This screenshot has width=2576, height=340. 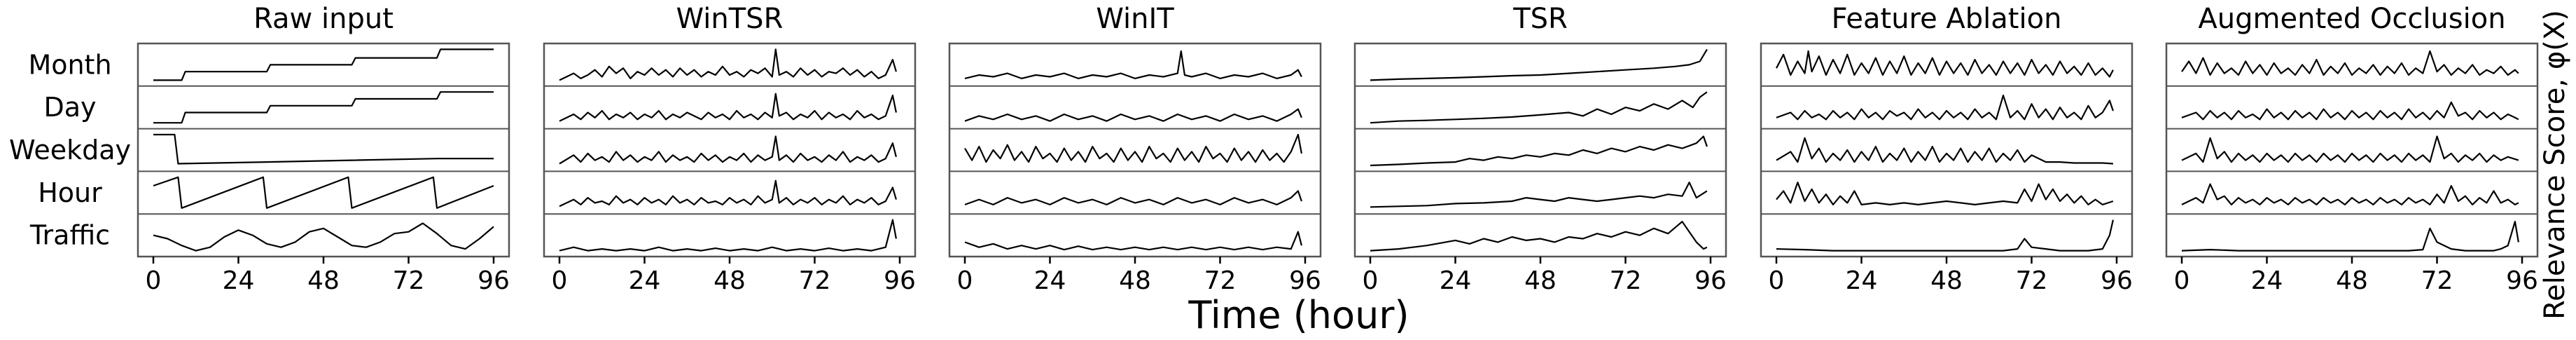 I want to click on panel-raw-input: Raw input 0 24 48 72 96, so click(x=323, y=149).